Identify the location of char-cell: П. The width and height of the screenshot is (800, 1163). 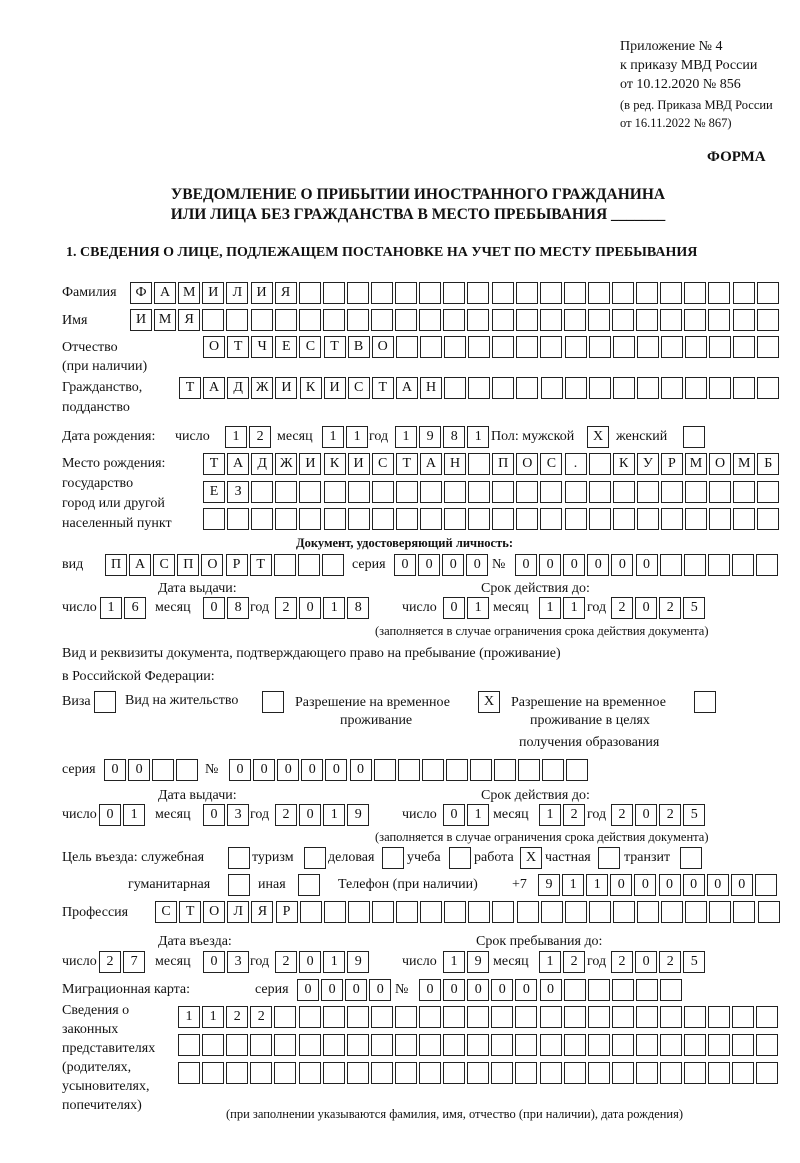
(188, 565).